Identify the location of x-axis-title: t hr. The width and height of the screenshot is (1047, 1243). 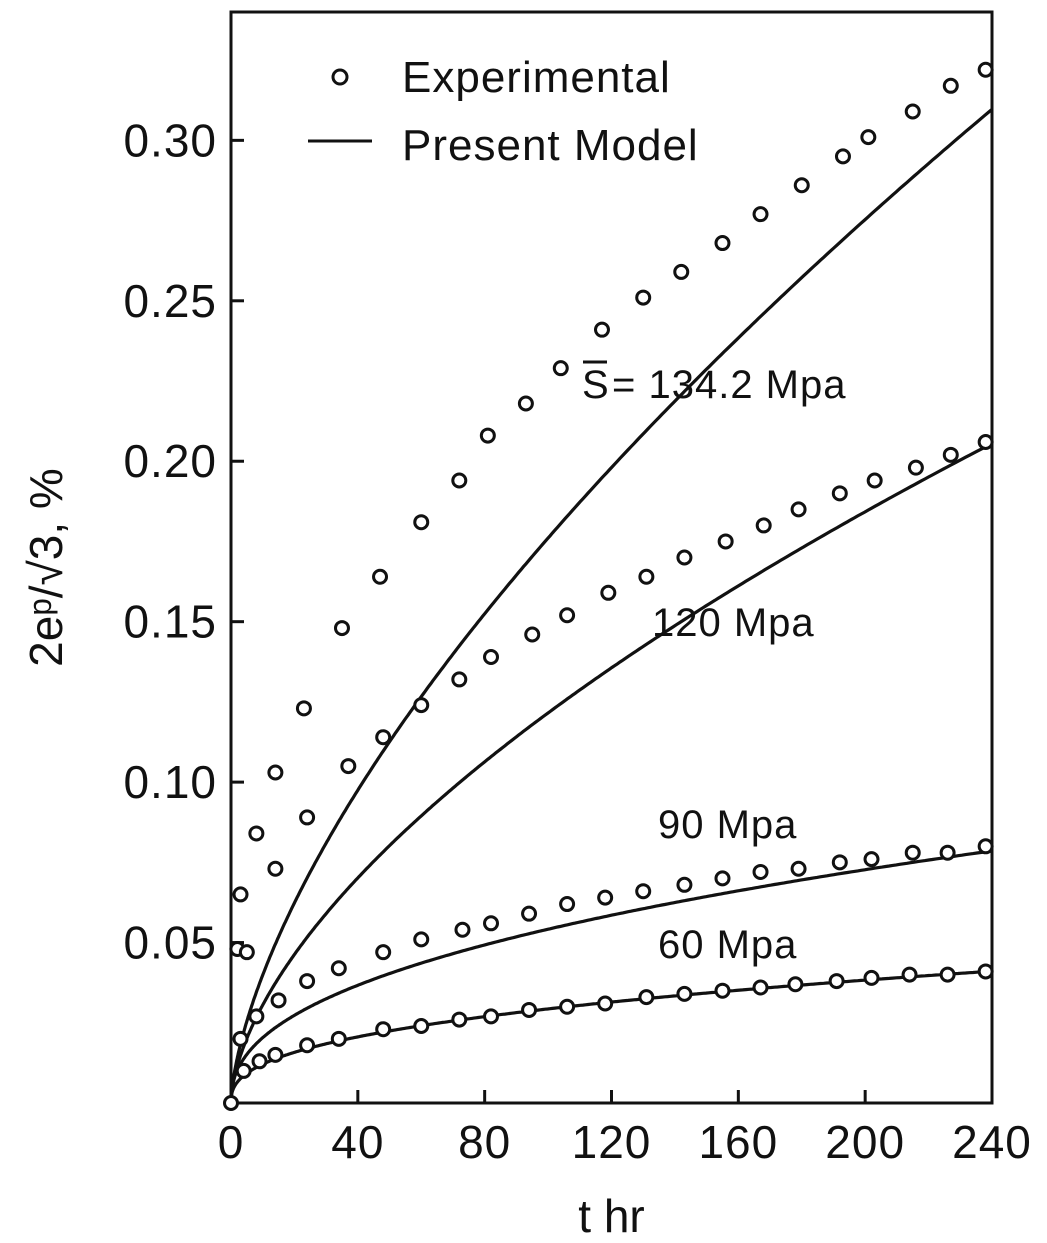
(611, 1216).